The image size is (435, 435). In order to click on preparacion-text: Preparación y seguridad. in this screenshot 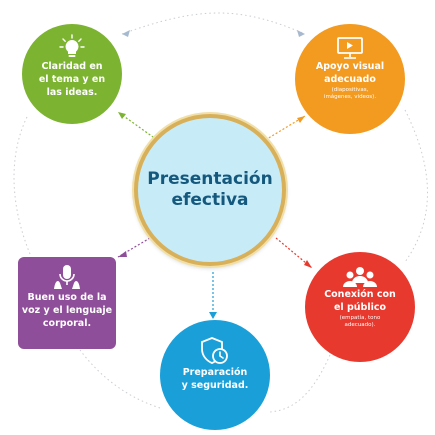, I will do `click(215, 379)`.